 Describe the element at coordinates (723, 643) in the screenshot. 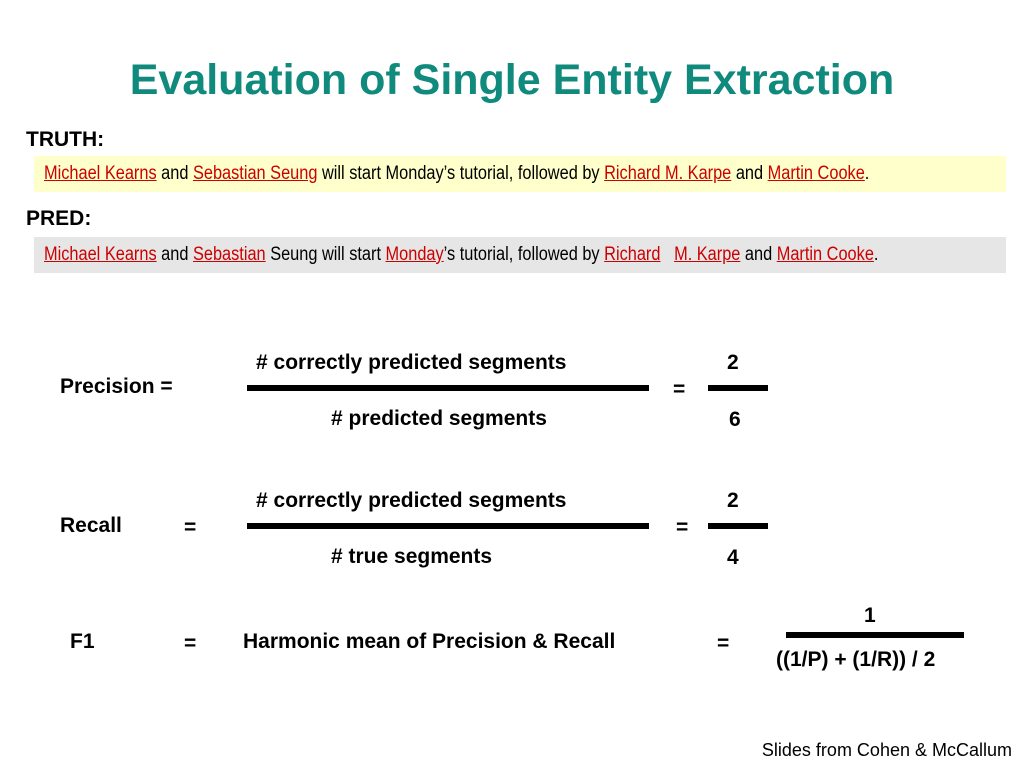

I see `f1-equals-2: =` at that location.